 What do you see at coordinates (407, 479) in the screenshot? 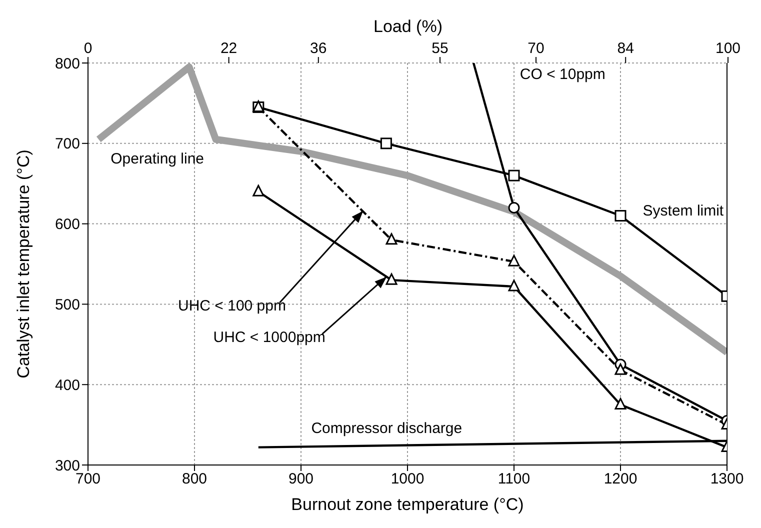
I see `x-tick-label: 1000` at bounding box center [407, 479].